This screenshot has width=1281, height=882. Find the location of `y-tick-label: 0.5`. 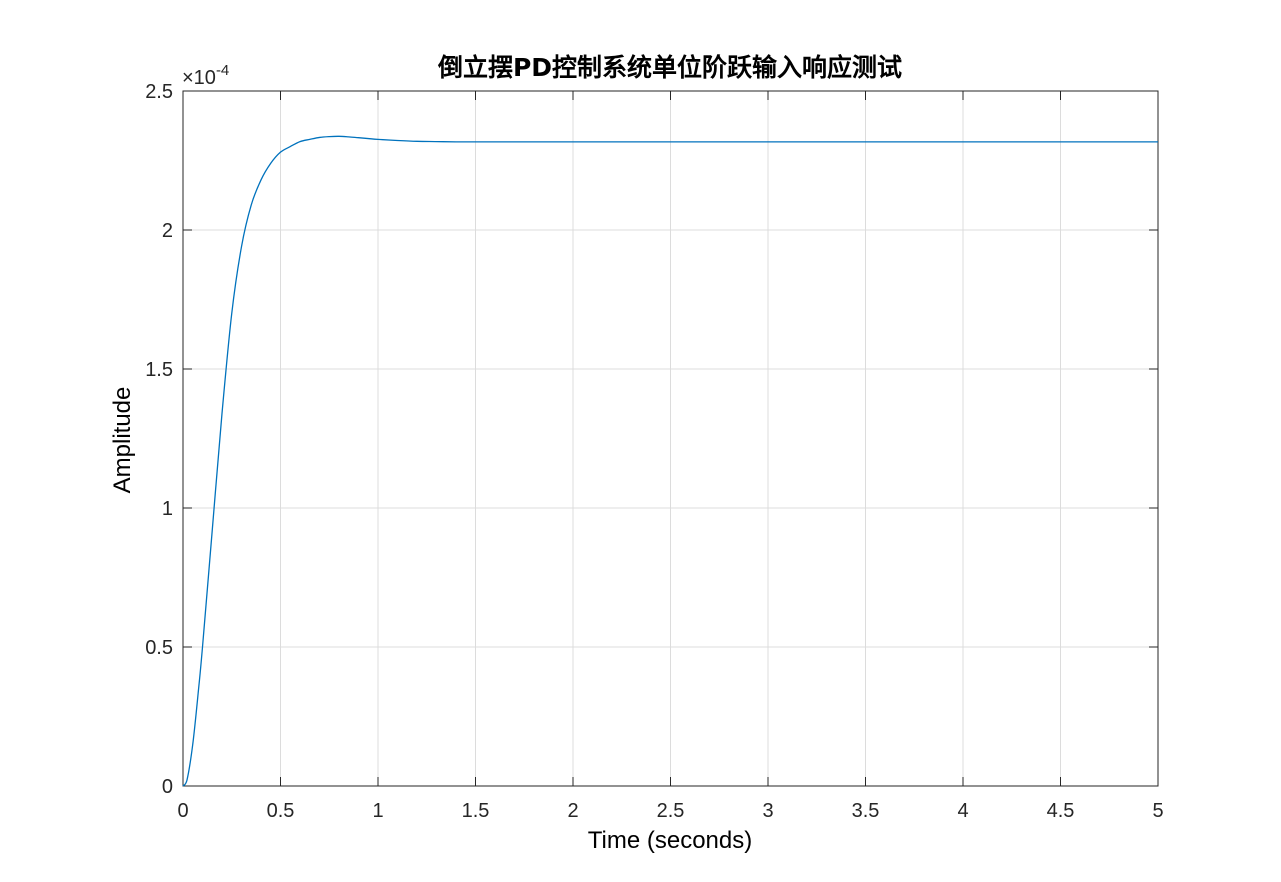

y-tick-label: 0.5 is located at coordinates (159, 648).